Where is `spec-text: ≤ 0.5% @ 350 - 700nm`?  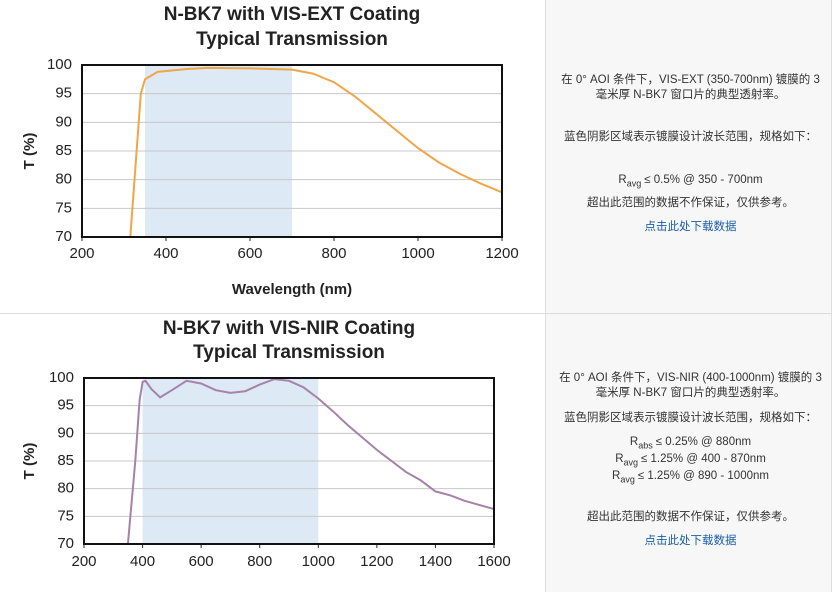
spec-text: ≤ 0.5% @ 350 - 700nm is located at coordinates (703, 180).